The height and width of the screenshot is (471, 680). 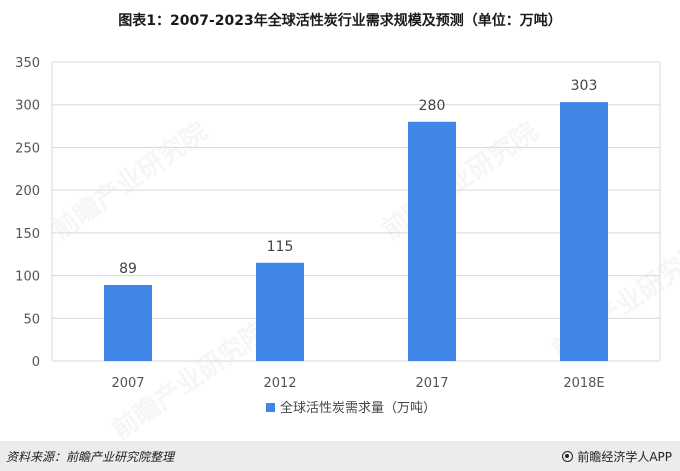 What do you see at coordinates (27, 63) in the screenshot?
I see `y-tick-label: 350` at bounding box center [27, 63].